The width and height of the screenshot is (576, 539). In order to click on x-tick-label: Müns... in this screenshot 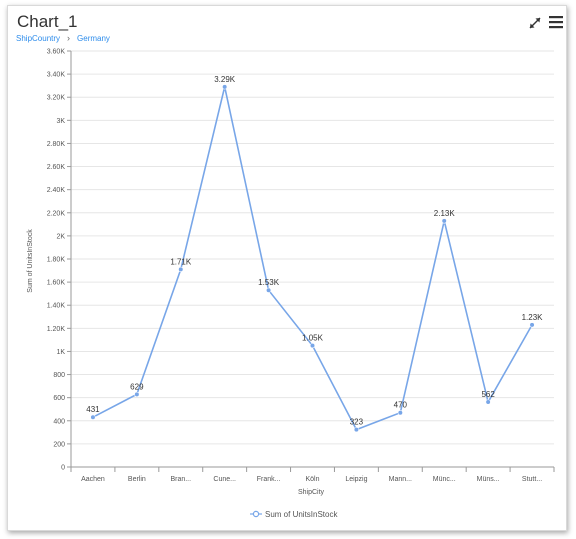, I will do `click(488, 479)`.